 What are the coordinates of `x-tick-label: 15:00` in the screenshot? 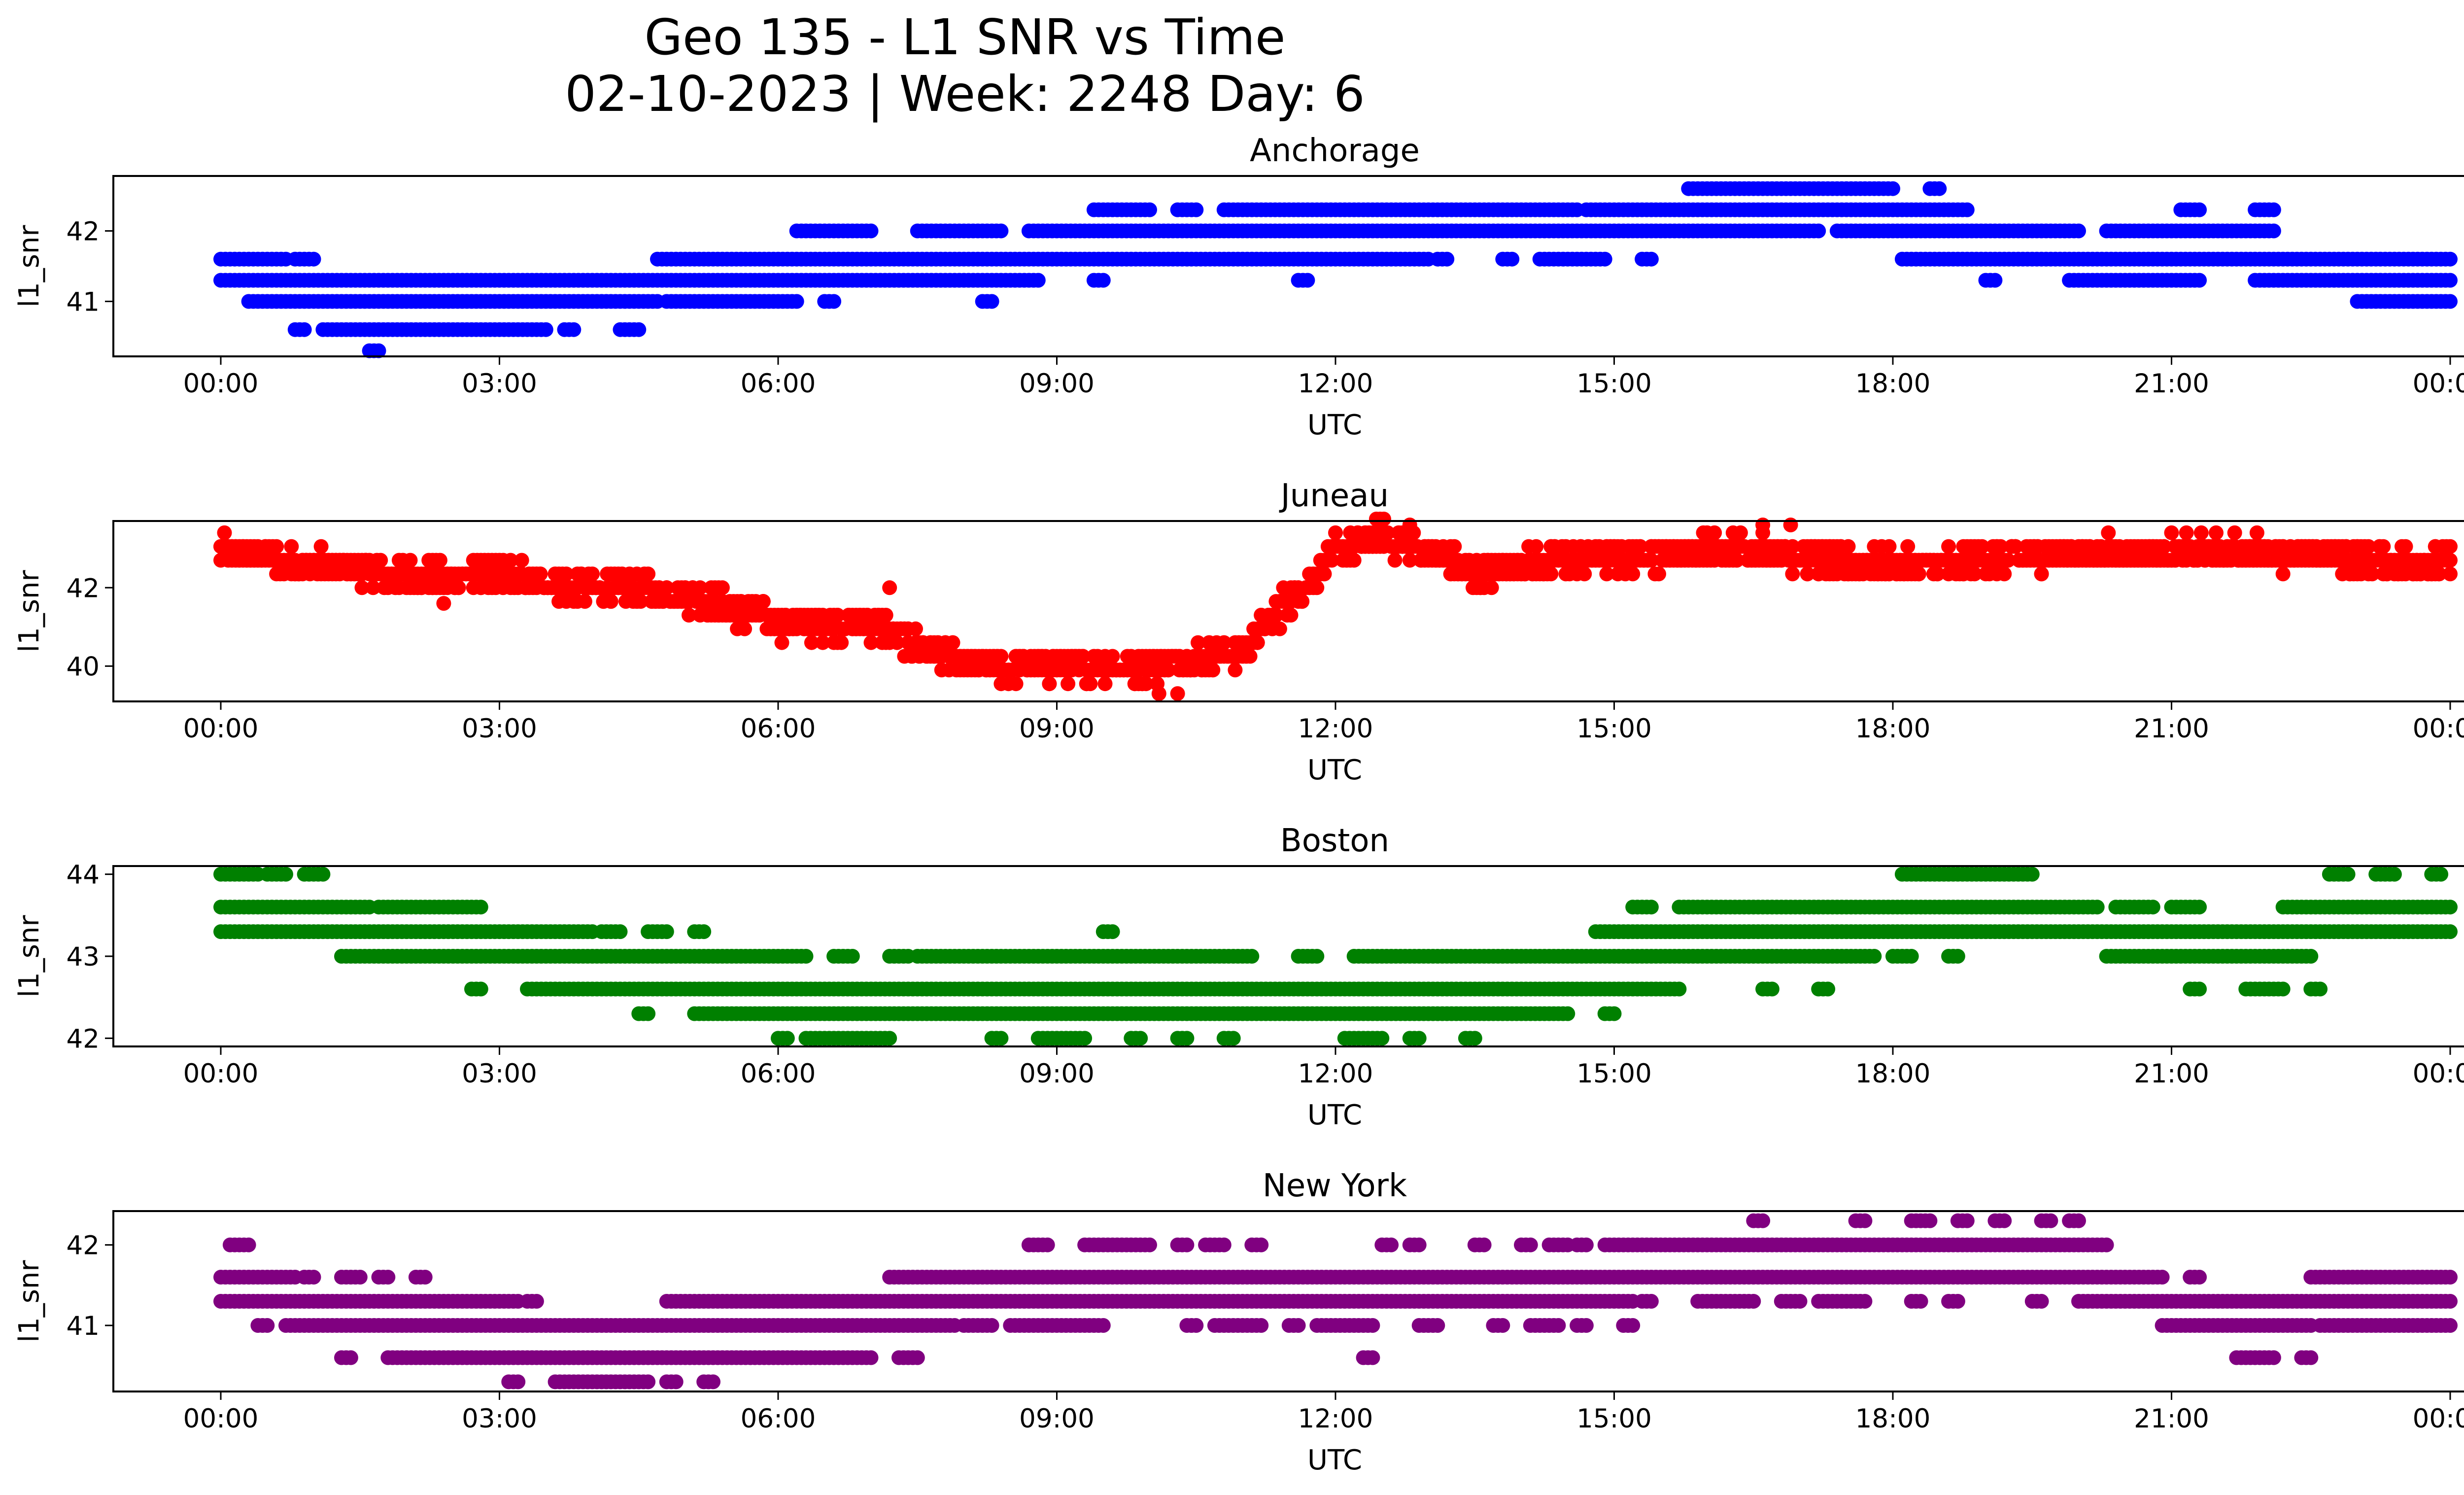 It's located at (1614, 1074).